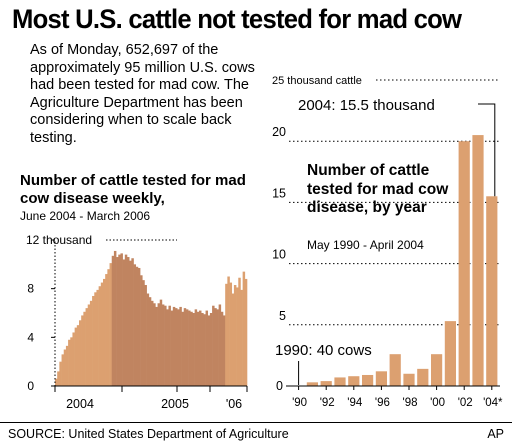 This screenshot has width=512, height=445. Describe the element at coordinates (299, 403) in the screenshot. I see `yearly-x-tick-label: '90` at that location.